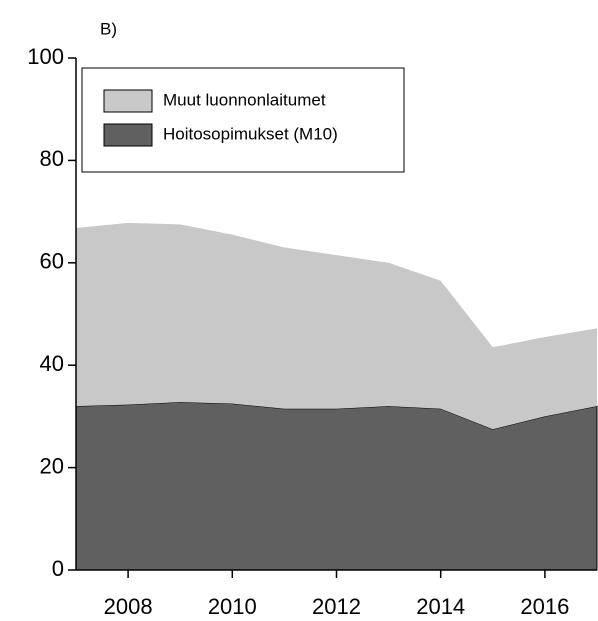 The height and width of the screenshot is (621, 598). What do you see at coordinates (440, 606) in the screenshot?
I see `x-tick-label: 2014` at bounding box center [440, 606].